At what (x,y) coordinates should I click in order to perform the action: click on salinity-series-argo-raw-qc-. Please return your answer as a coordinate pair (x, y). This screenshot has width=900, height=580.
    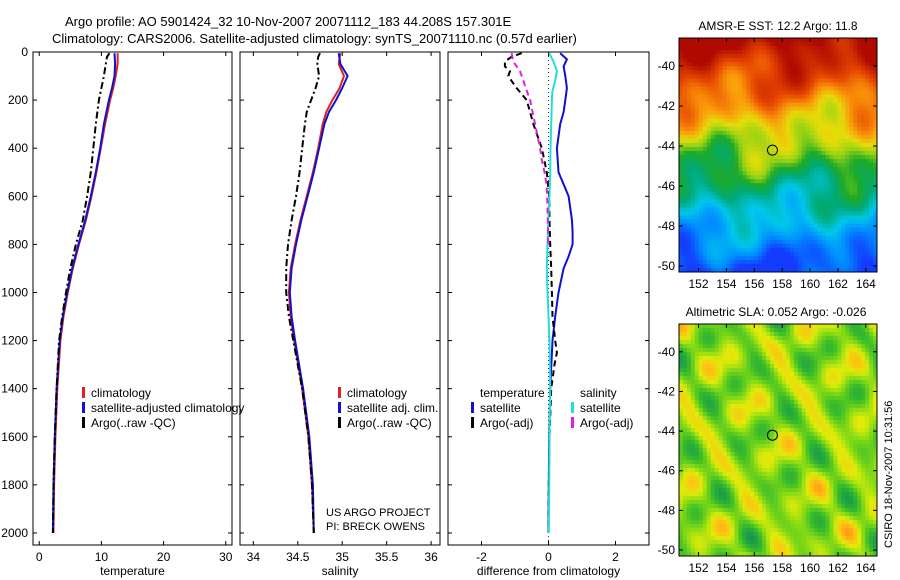
    Looking at the image, I should click on (303, 293).